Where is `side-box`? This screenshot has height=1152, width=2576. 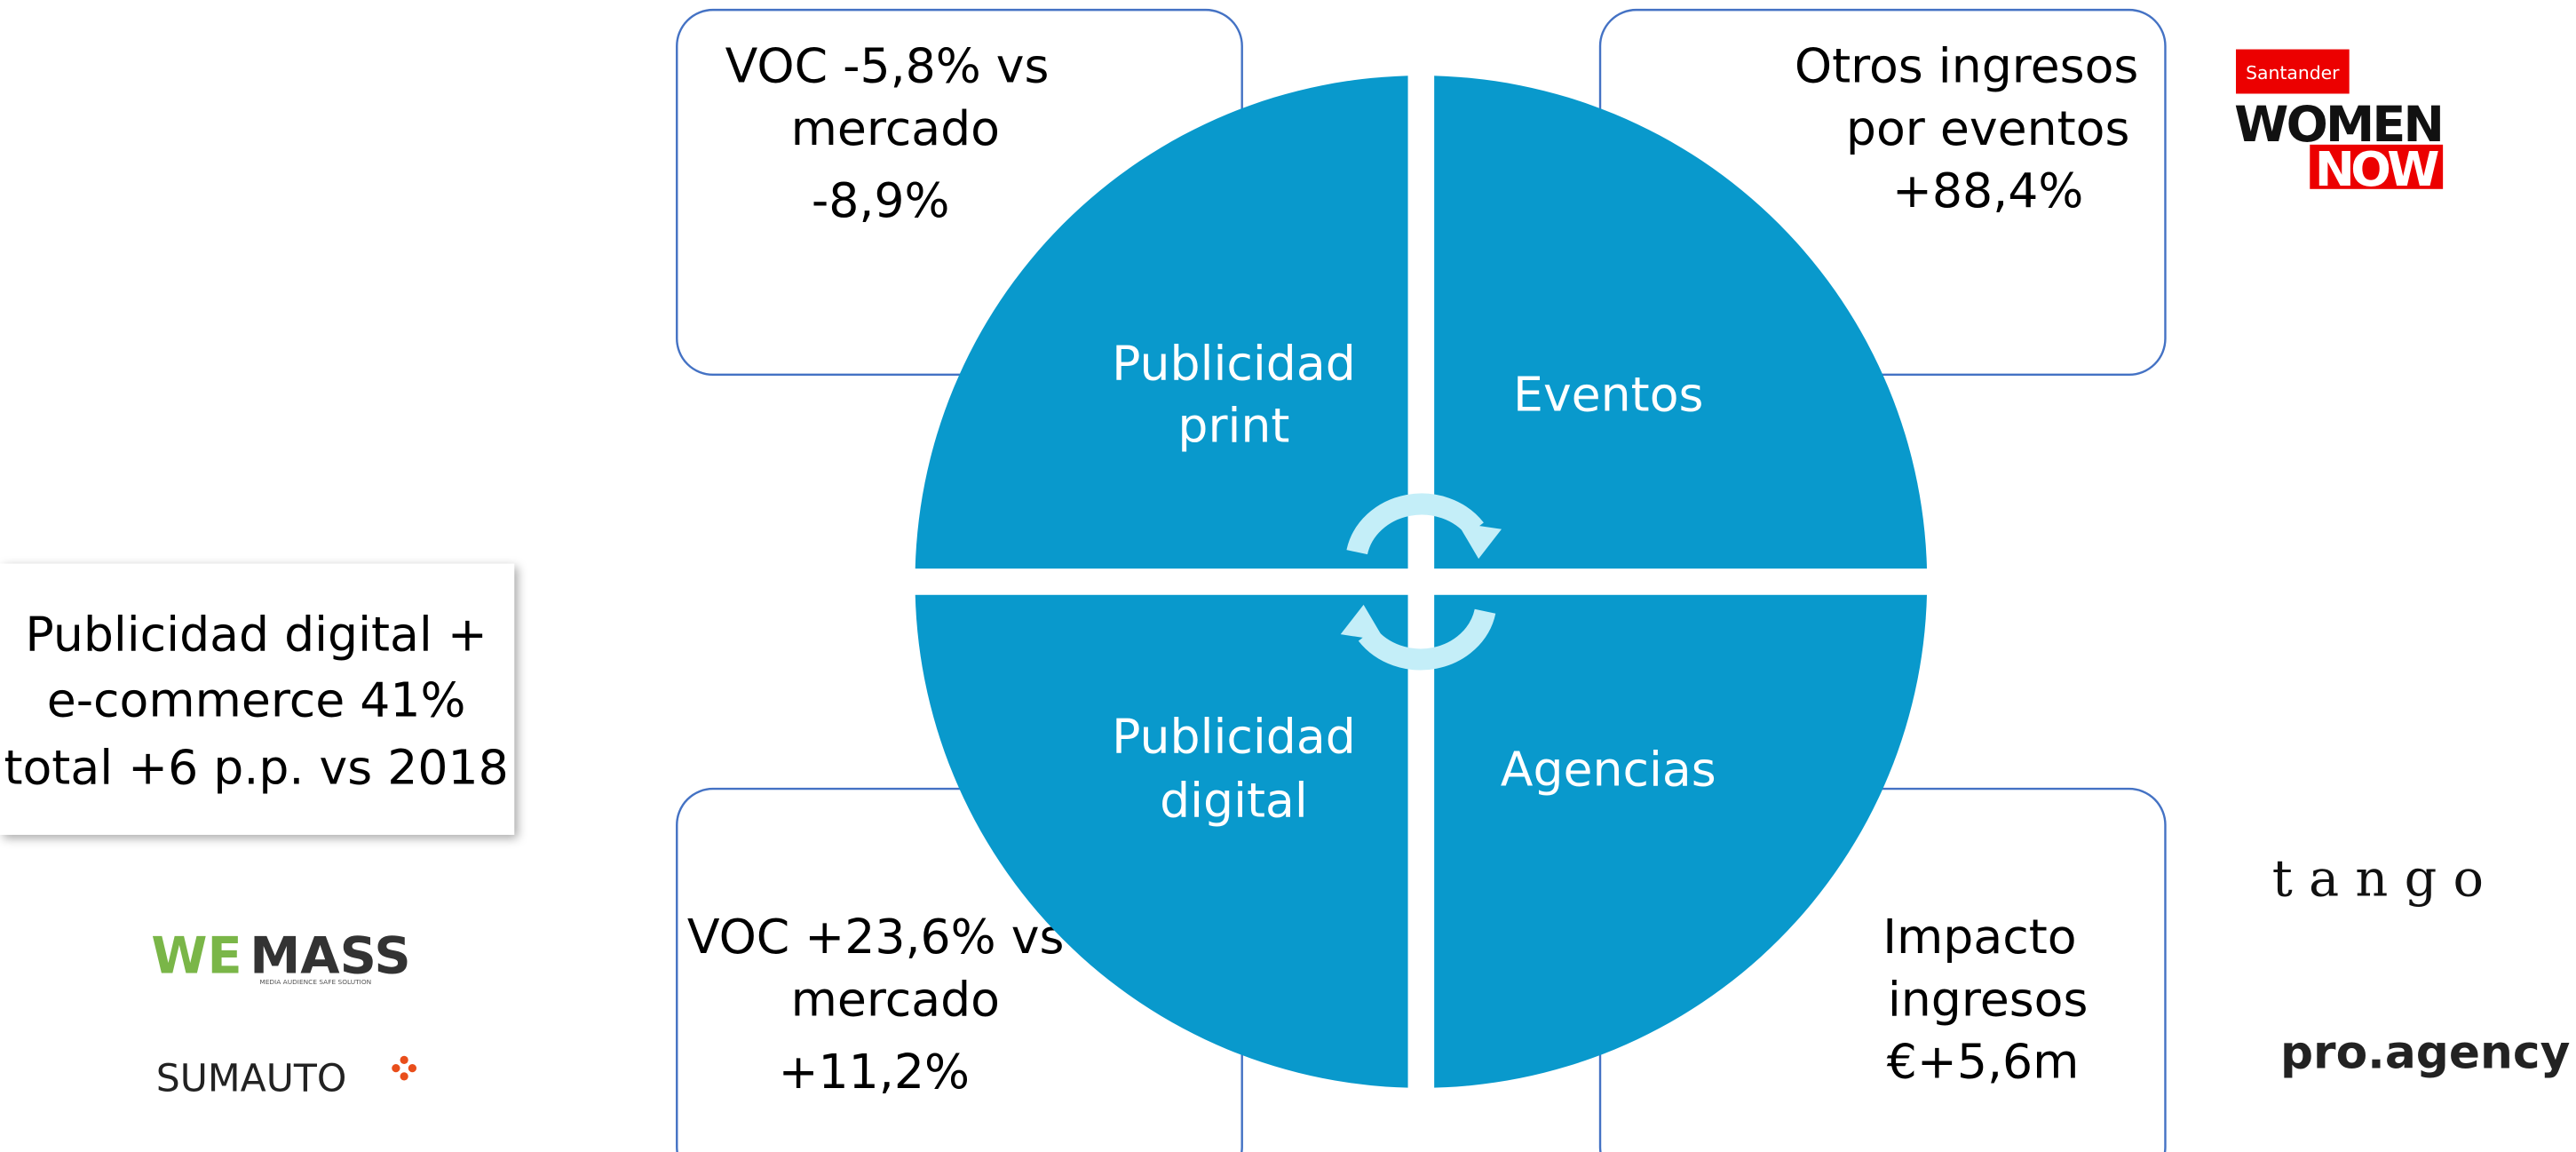 side-box is located at coordinates (258, 699).